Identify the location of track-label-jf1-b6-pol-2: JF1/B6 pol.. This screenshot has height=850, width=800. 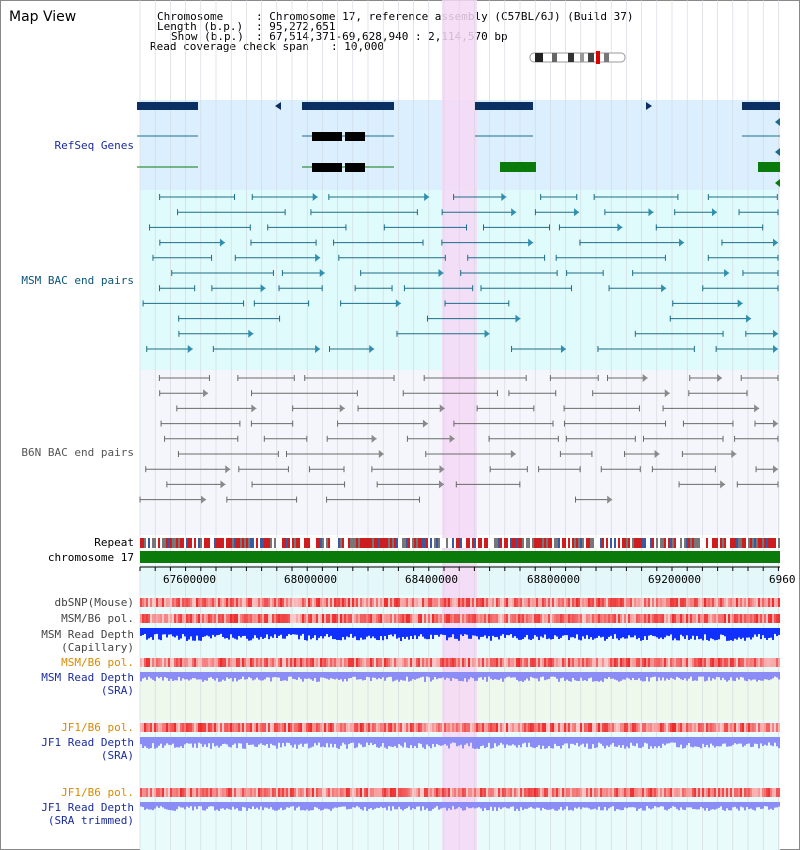
(97, 792).